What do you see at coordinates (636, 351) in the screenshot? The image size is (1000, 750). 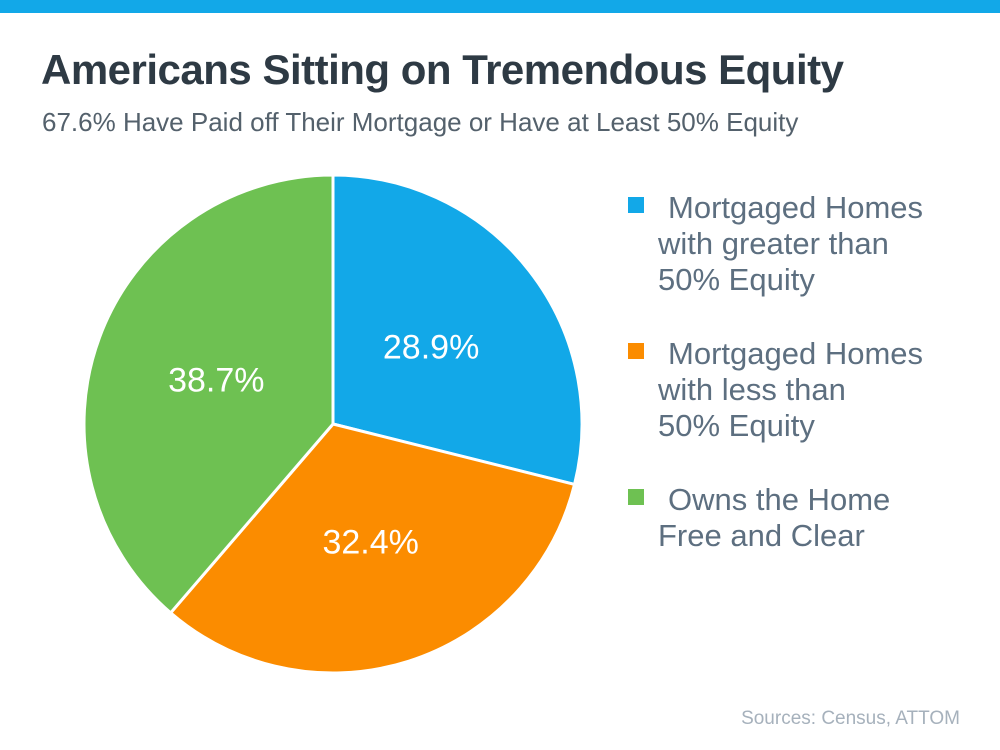 I see `legend-swatch-orange-icon` at bounding box center [636, 351].